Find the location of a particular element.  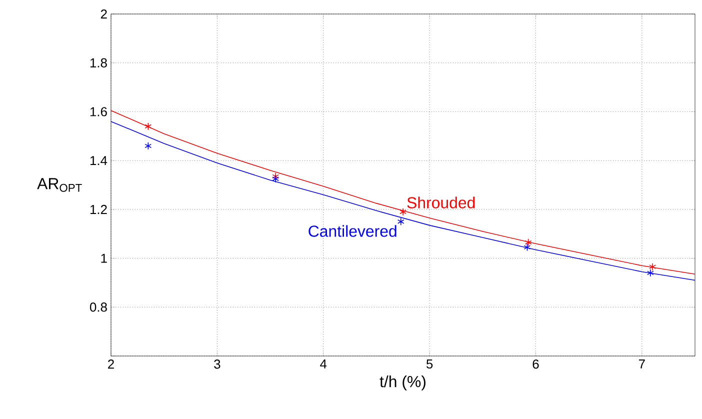

x-tick-label: 2 is located at coordinates (111, 364).